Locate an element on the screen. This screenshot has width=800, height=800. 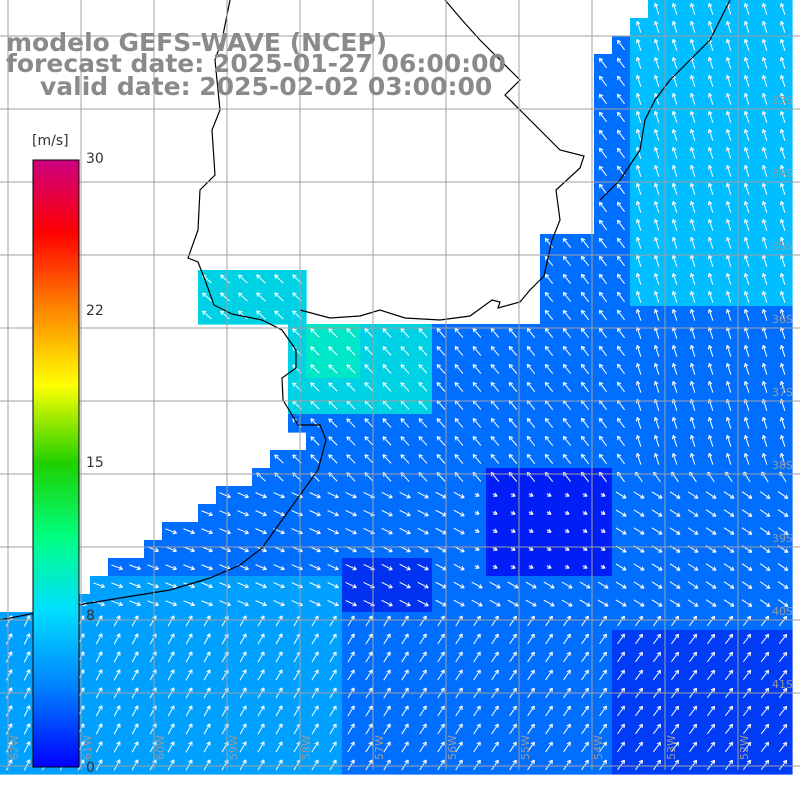
latitude-label: 40S is located at coordinates (782, 611).